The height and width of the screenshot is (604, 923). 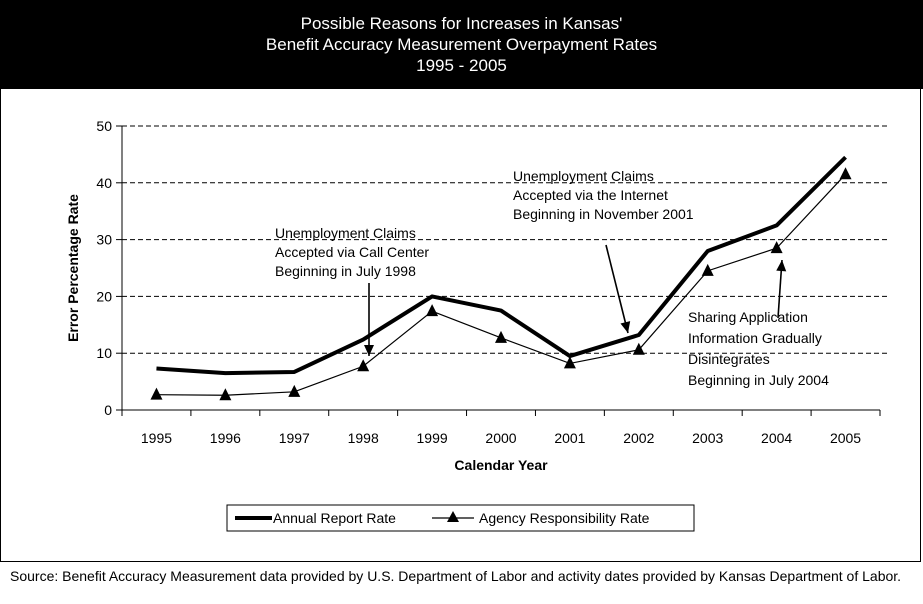 I want to click on y-tick-label: 10, so click(x=104, y=353).